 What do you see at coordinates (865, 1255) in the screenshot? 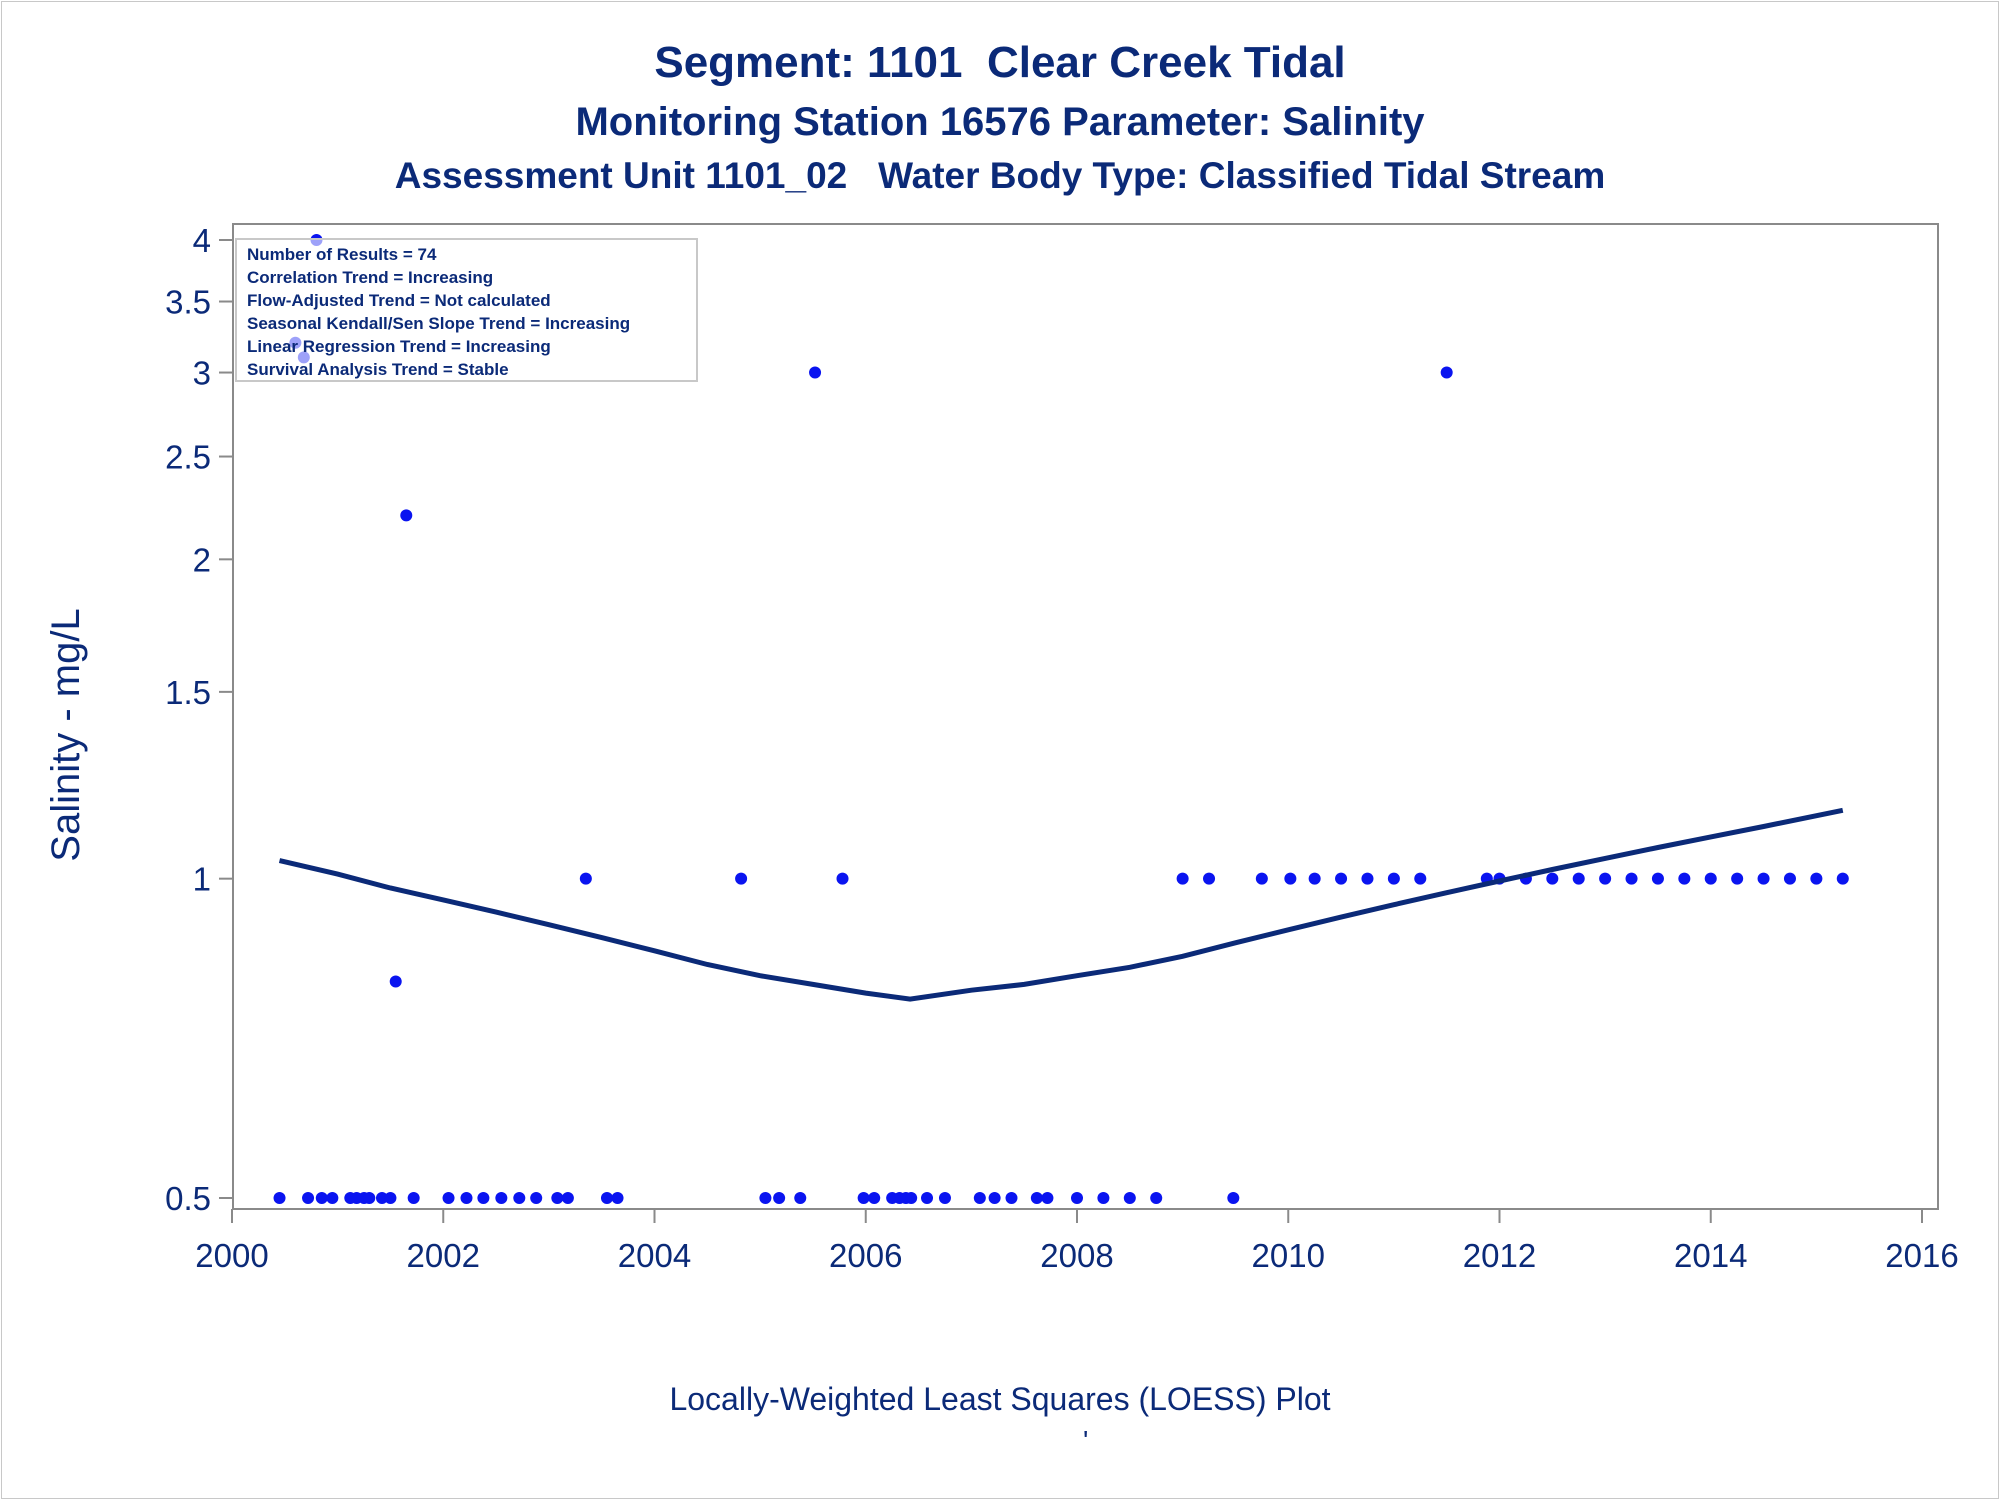
I see `x-tick-label: 2006` at bounding box center [865, 1255].